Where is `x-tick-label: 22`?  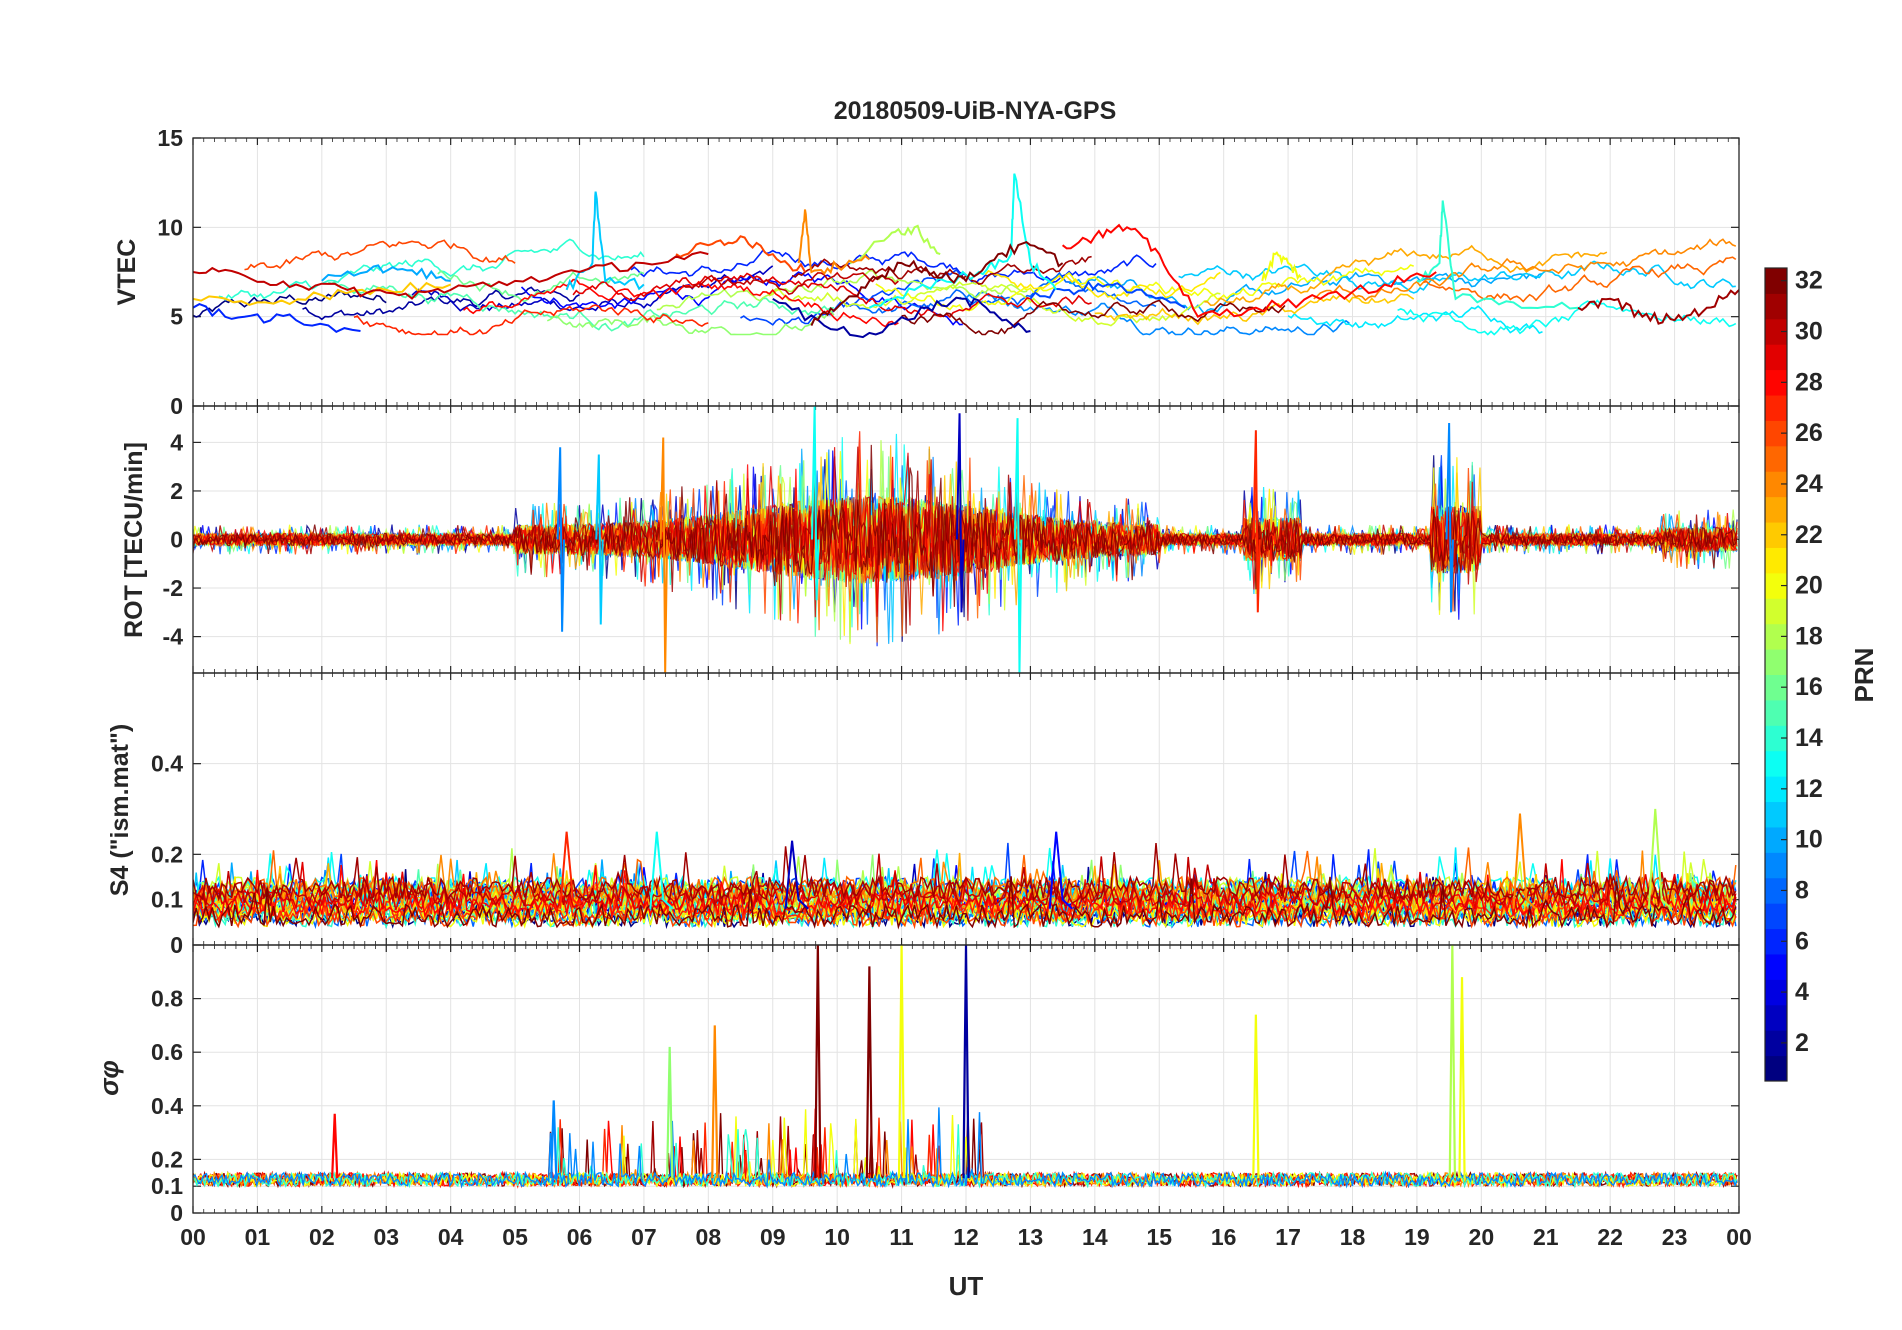 x-tick-label: 22 is located at coordinates (1610, 1237).